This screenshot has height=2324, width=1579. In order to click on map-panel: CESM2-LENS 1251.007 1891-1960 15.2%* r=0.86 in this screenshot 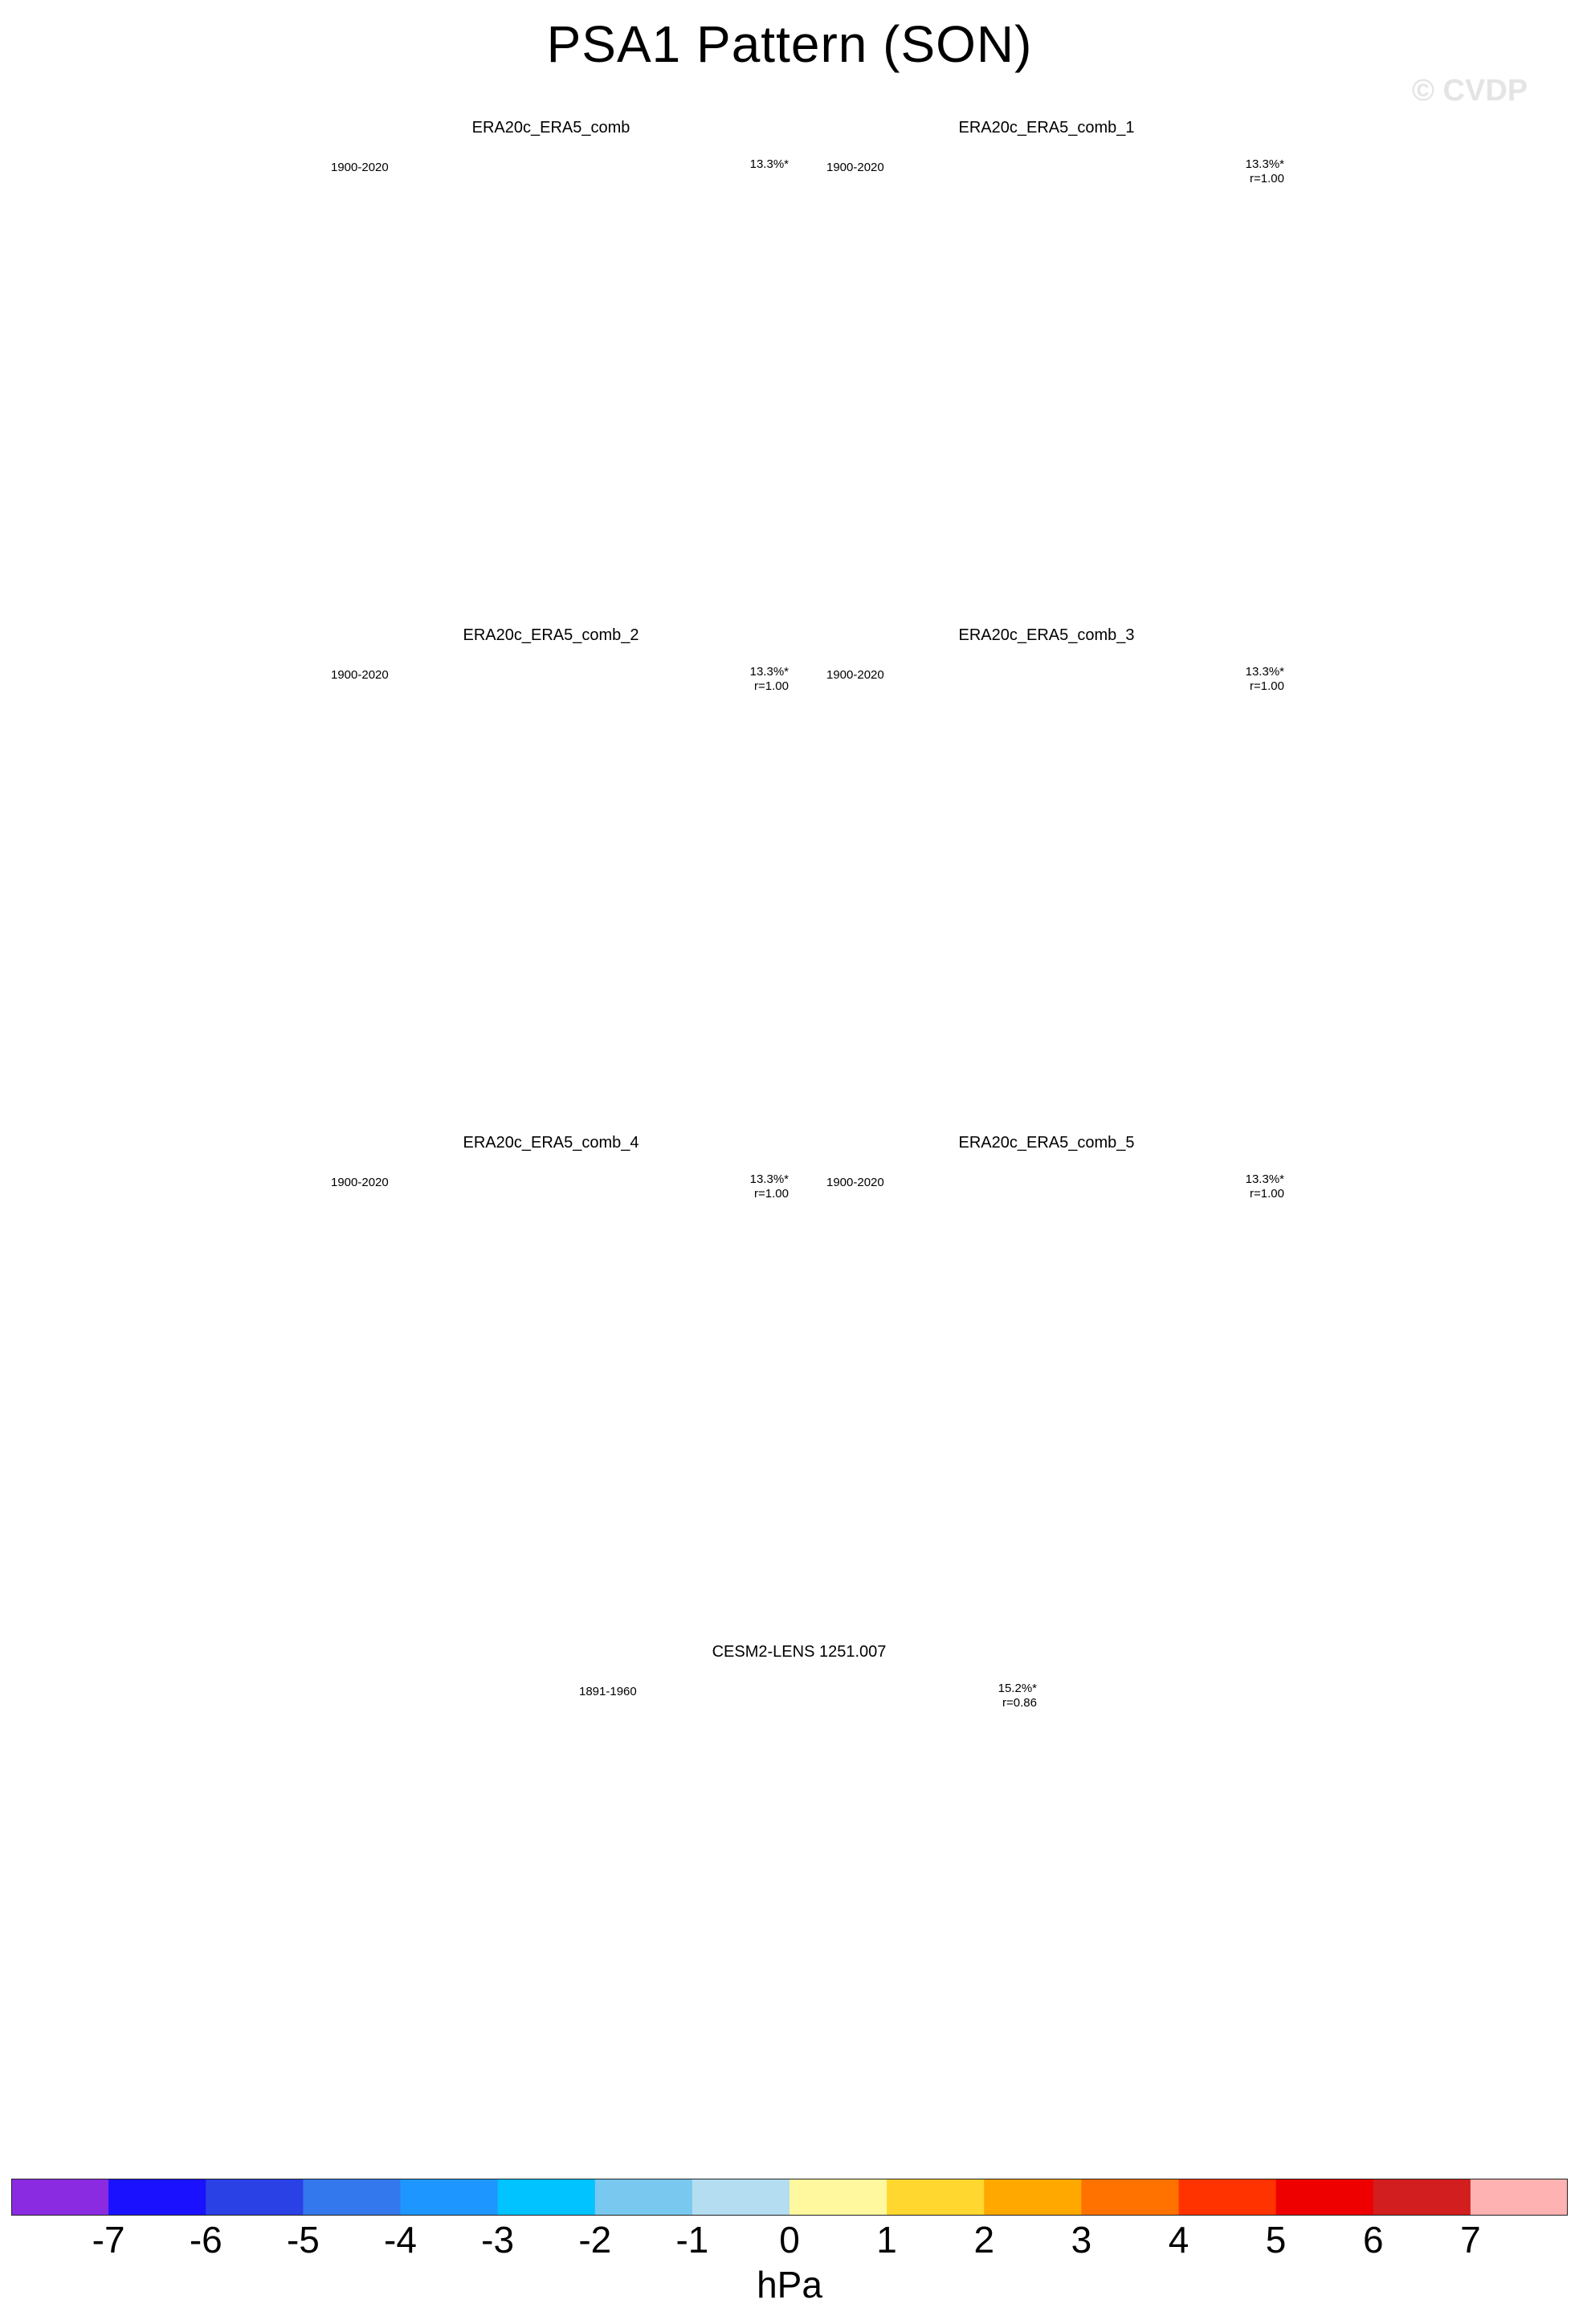, I will do `click(799, 1900)`.